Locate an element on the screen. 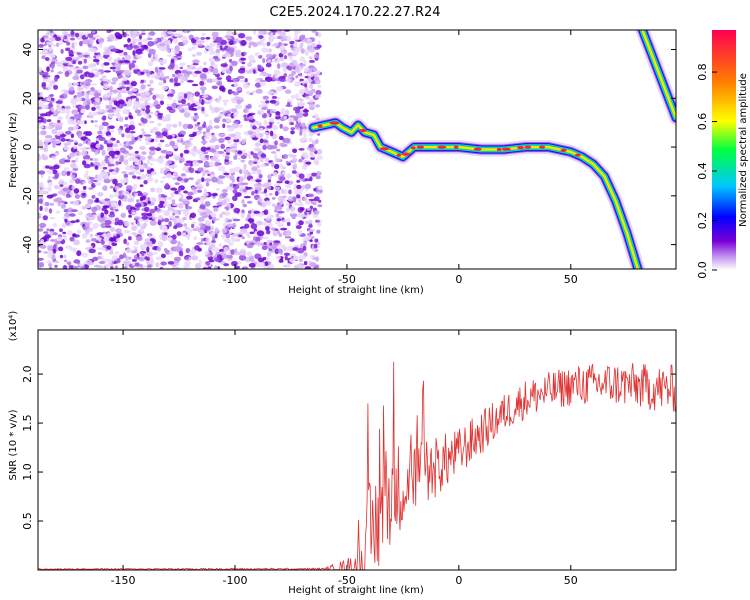  ridge-hotspot is located at coordinates (521, 148).